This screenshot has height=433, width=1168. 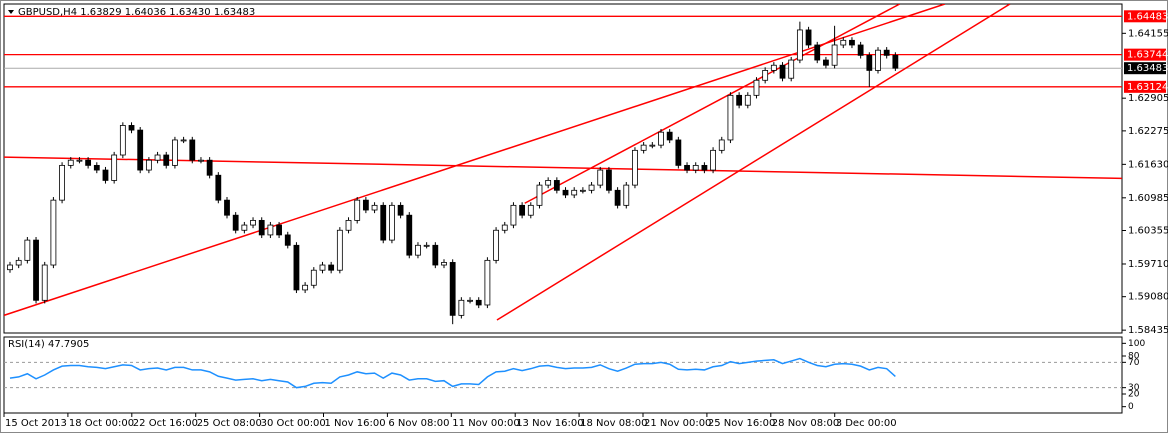 What do you see at coordinates (1148, 33) in the screenshot?
I see `y-tick-label: 1.64155` at bounding box center [1148, 33].